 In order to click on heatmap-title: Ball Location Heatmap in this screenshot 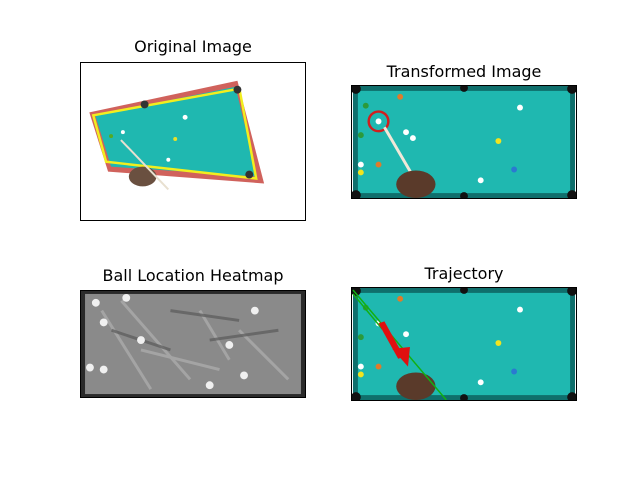, I will do `click(193, 275)`.